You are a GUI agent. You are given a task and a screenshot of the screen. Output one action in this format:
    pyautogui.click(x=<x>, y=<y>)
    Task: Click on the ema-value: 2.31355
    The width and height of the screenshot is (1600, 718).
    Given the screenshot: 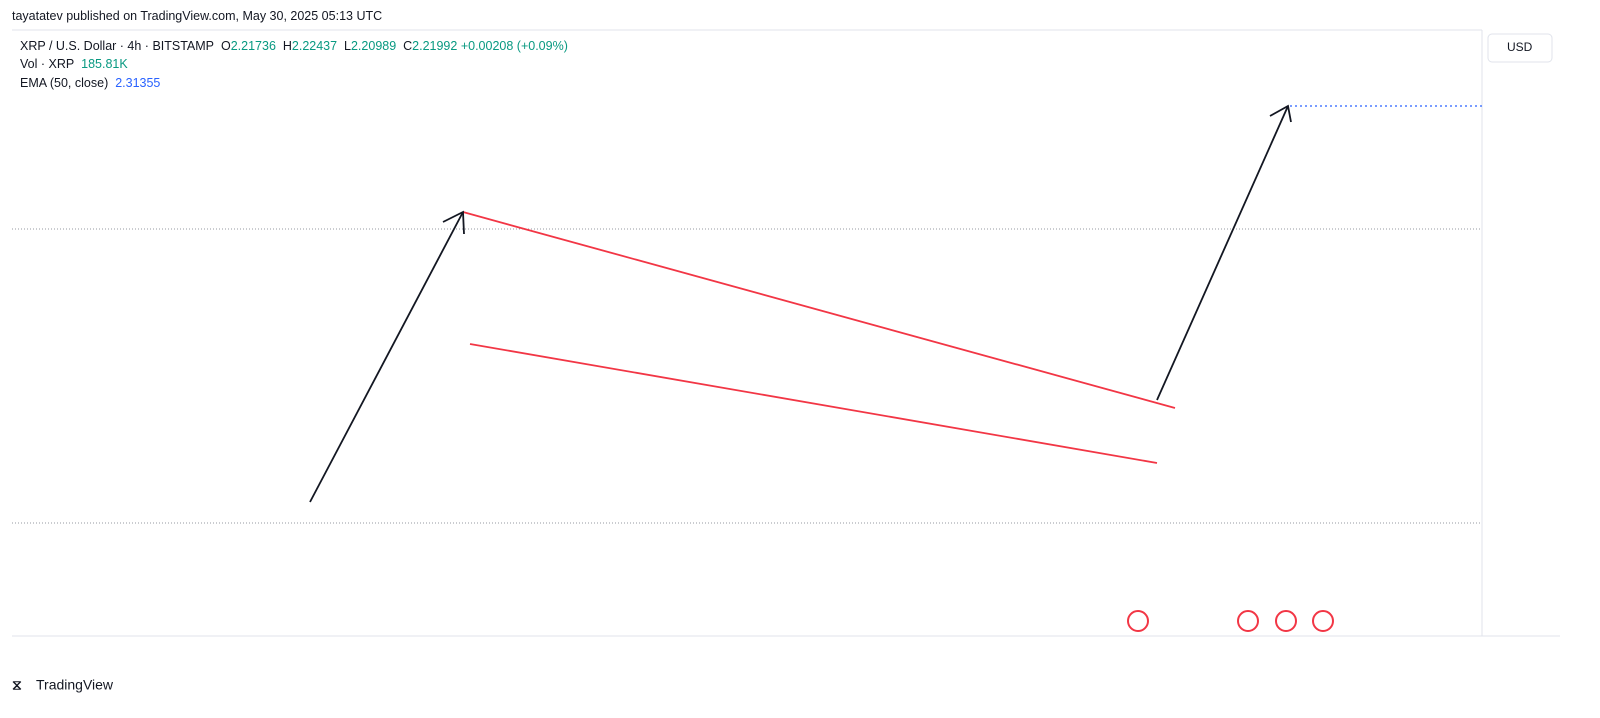 What is the action you would take?
    pyautogui.click(x=138, y=83)
    